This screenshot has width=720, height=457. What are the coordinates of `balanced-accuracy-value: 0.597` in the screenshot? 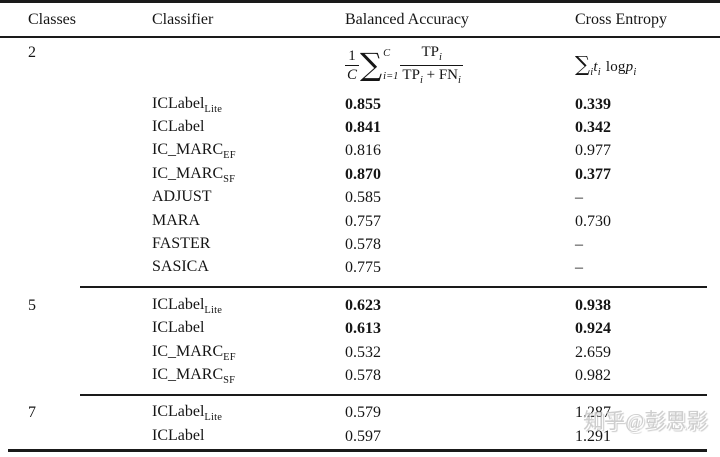 It's located at (363, 436).